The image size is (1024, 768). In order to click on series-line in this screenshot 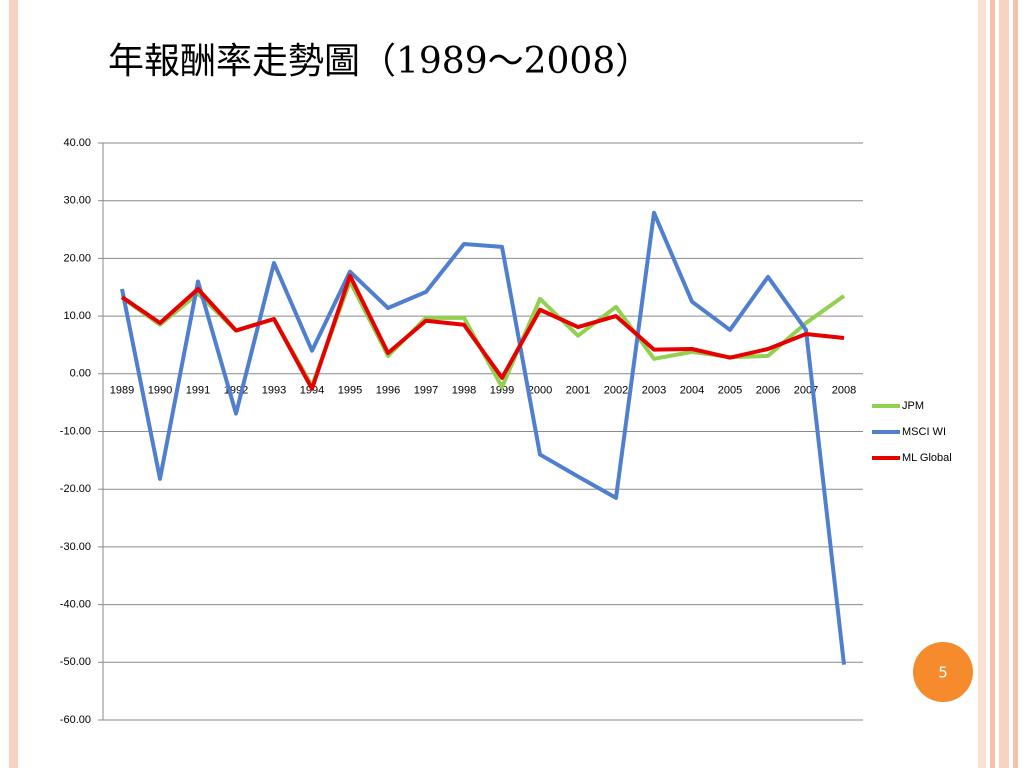, I will do `click(482, 332)`.